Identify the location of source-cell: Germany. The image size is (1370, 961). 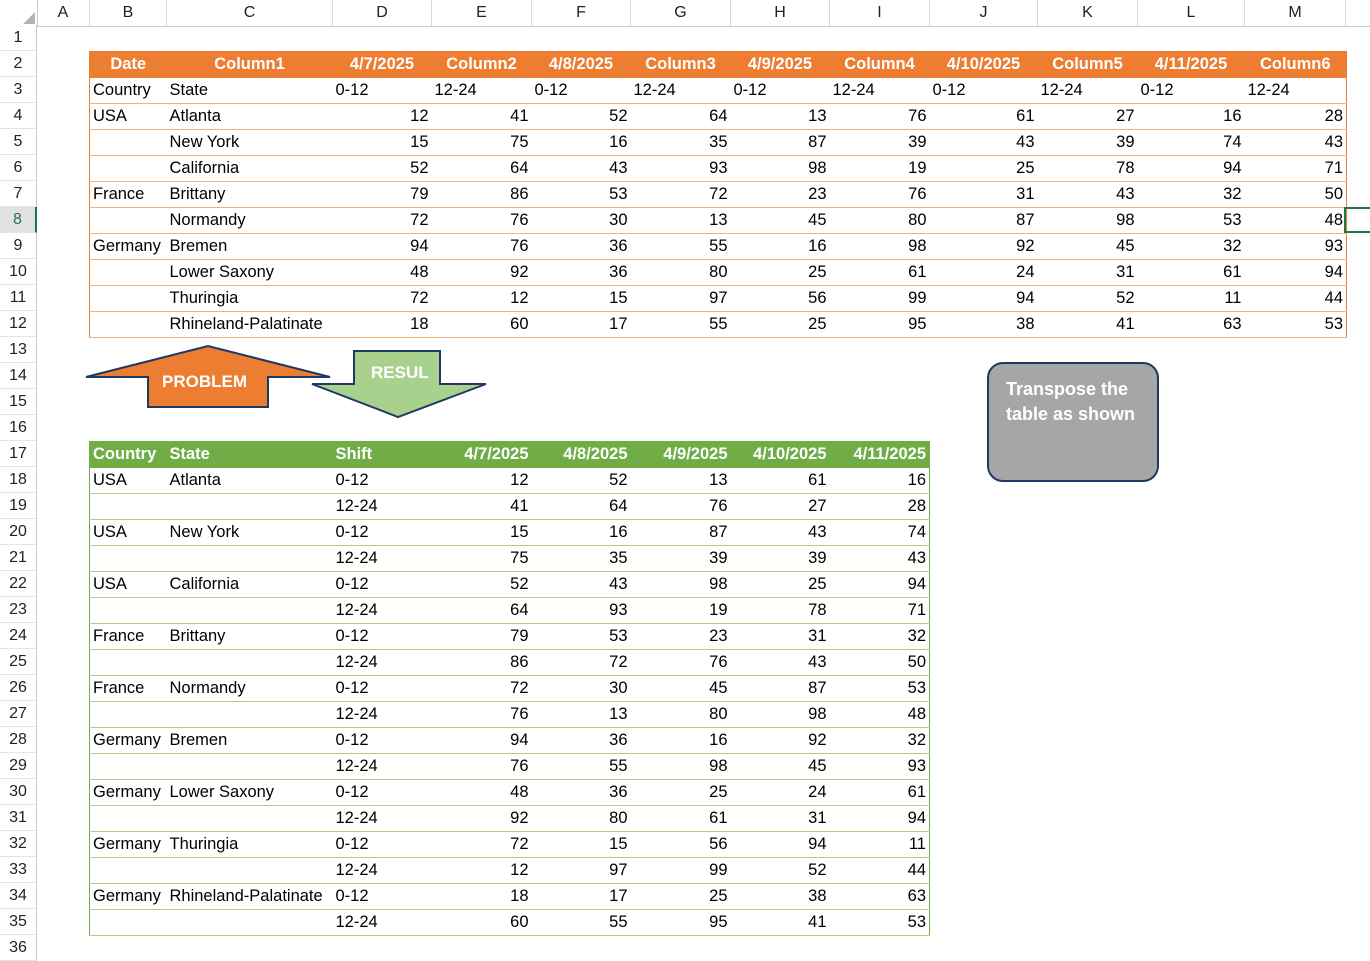
(128, 246).